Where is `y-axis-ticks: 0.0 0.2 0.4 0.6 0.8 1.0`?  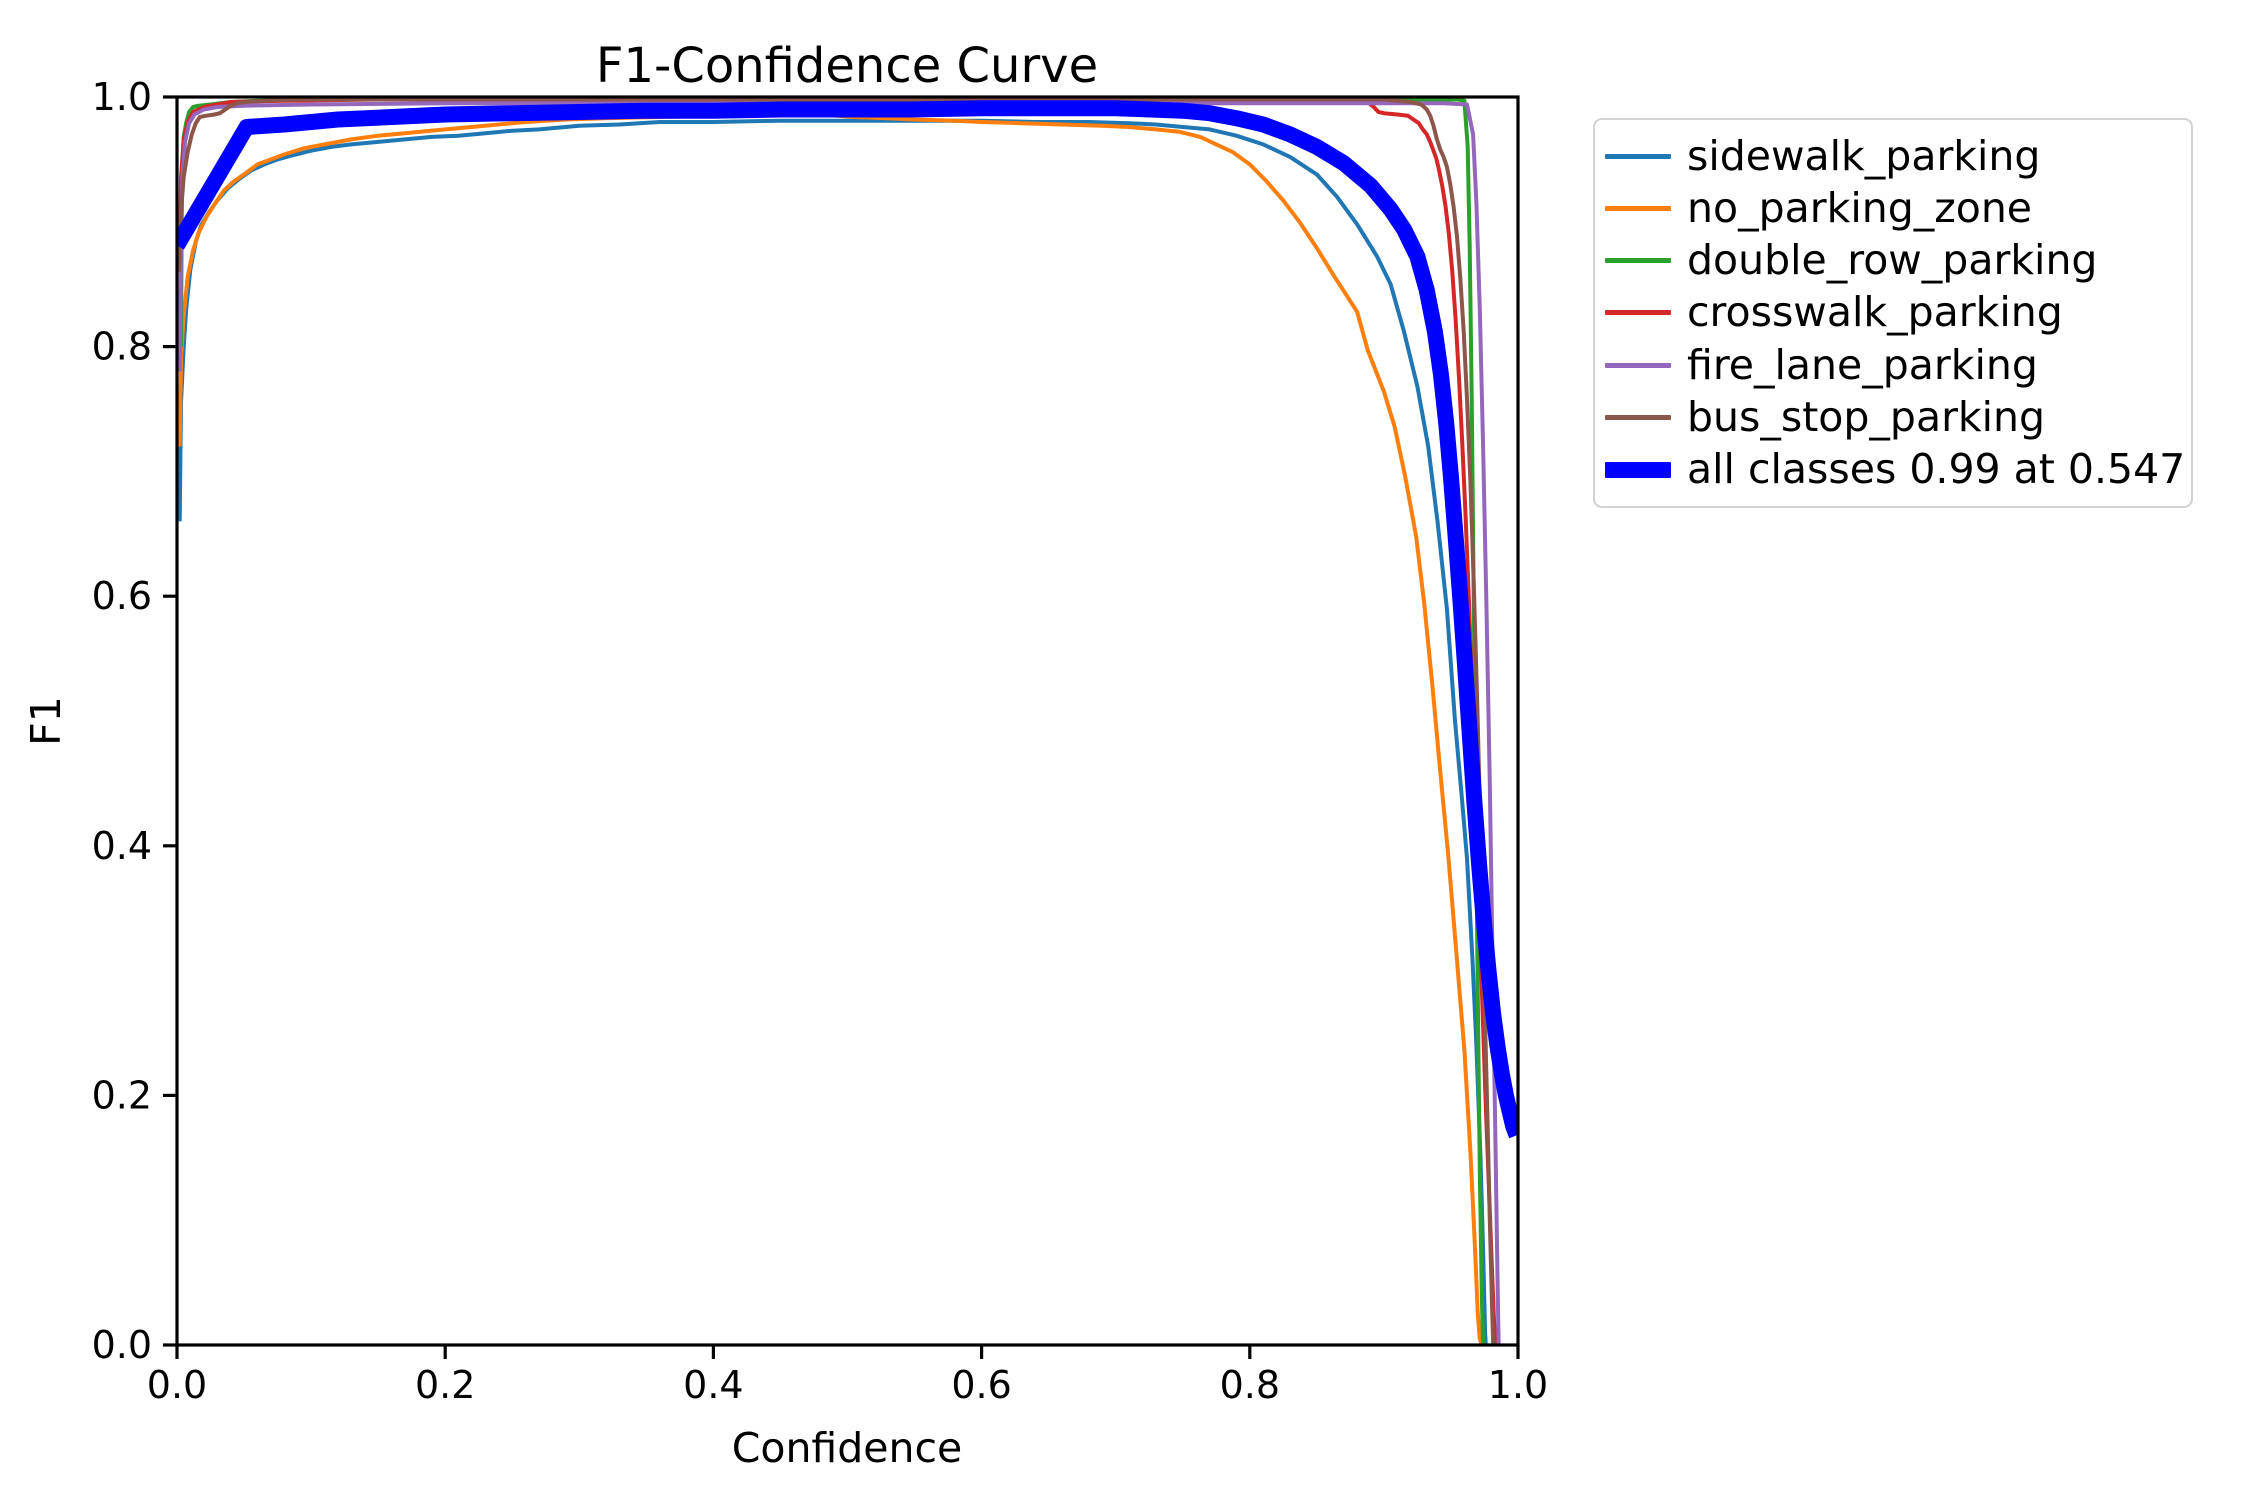
y-axis-ticks: 0.0 0.2 0.4 0.6 0.8 1.0 is located at coordinates (134, 721).